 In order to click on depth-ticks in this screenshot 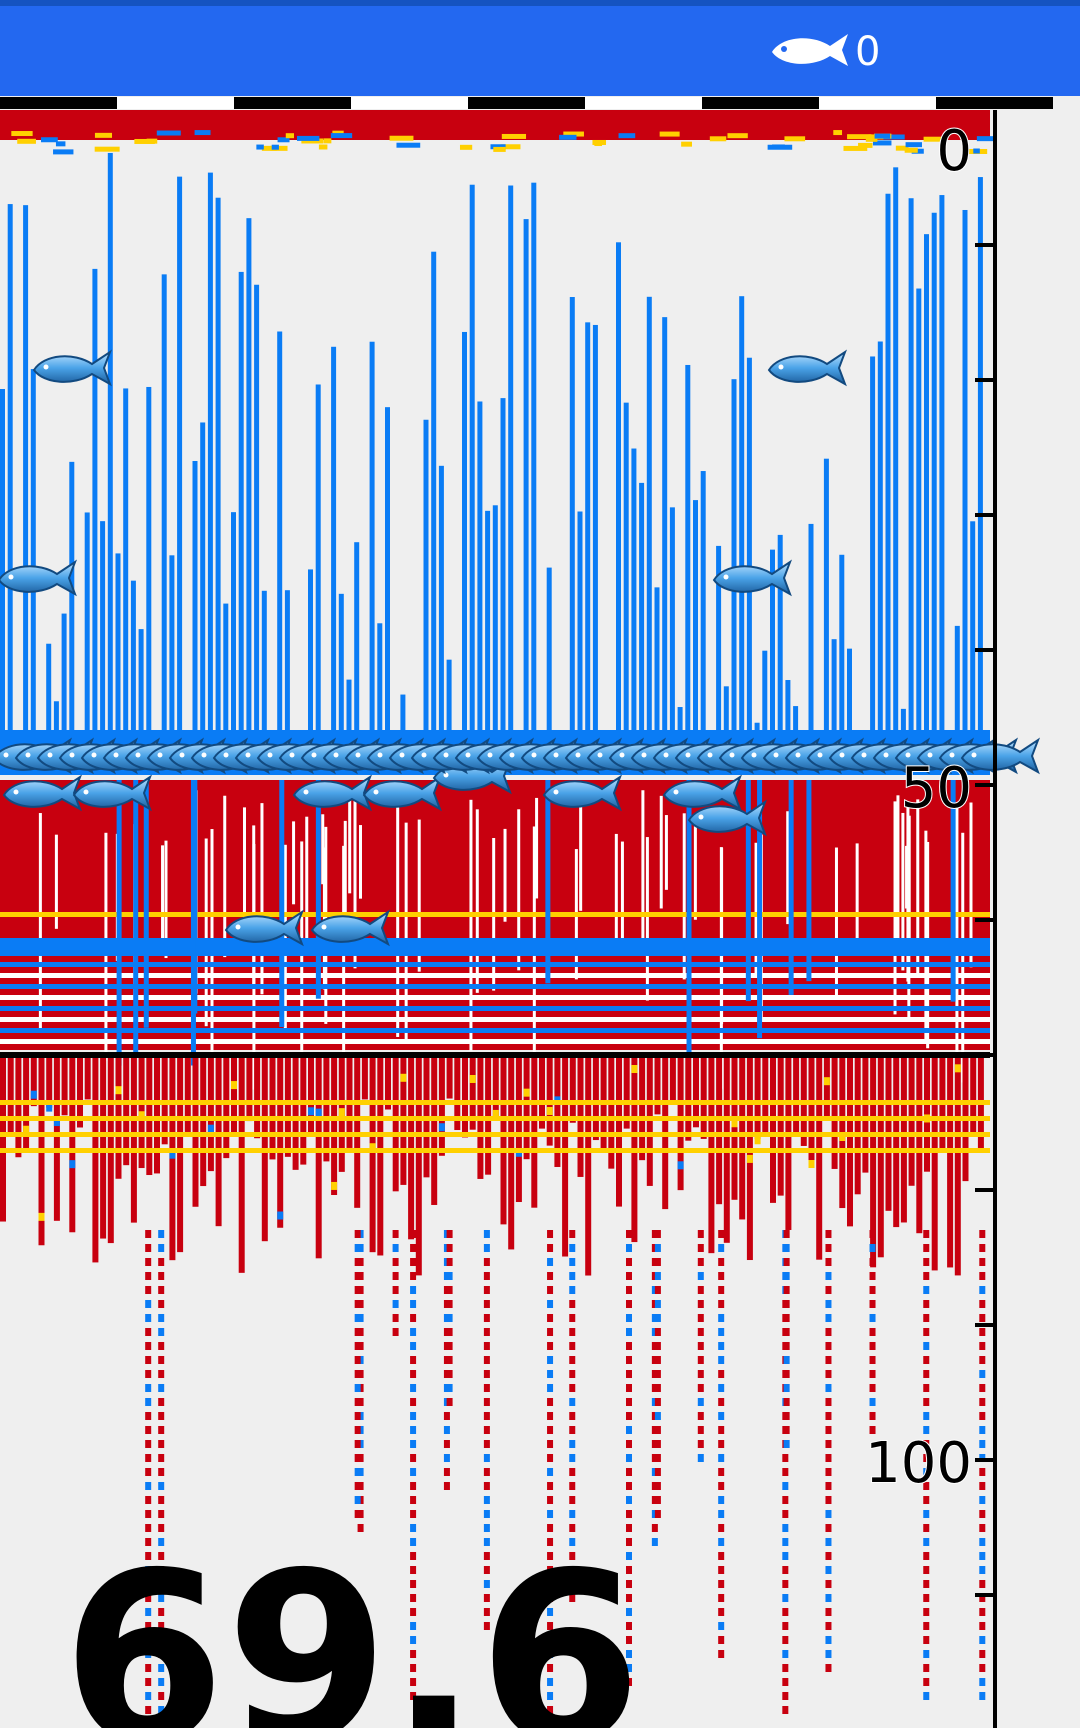, I will do `click(985, 920)`.